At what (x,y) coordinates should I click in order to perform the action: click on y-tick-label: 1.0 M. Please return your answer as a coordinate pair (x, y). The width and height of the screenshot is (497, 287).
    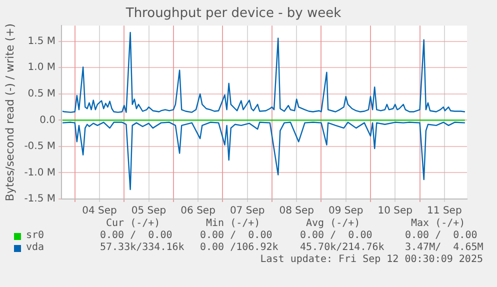
    Looking at the image, I should click on (42, 68).